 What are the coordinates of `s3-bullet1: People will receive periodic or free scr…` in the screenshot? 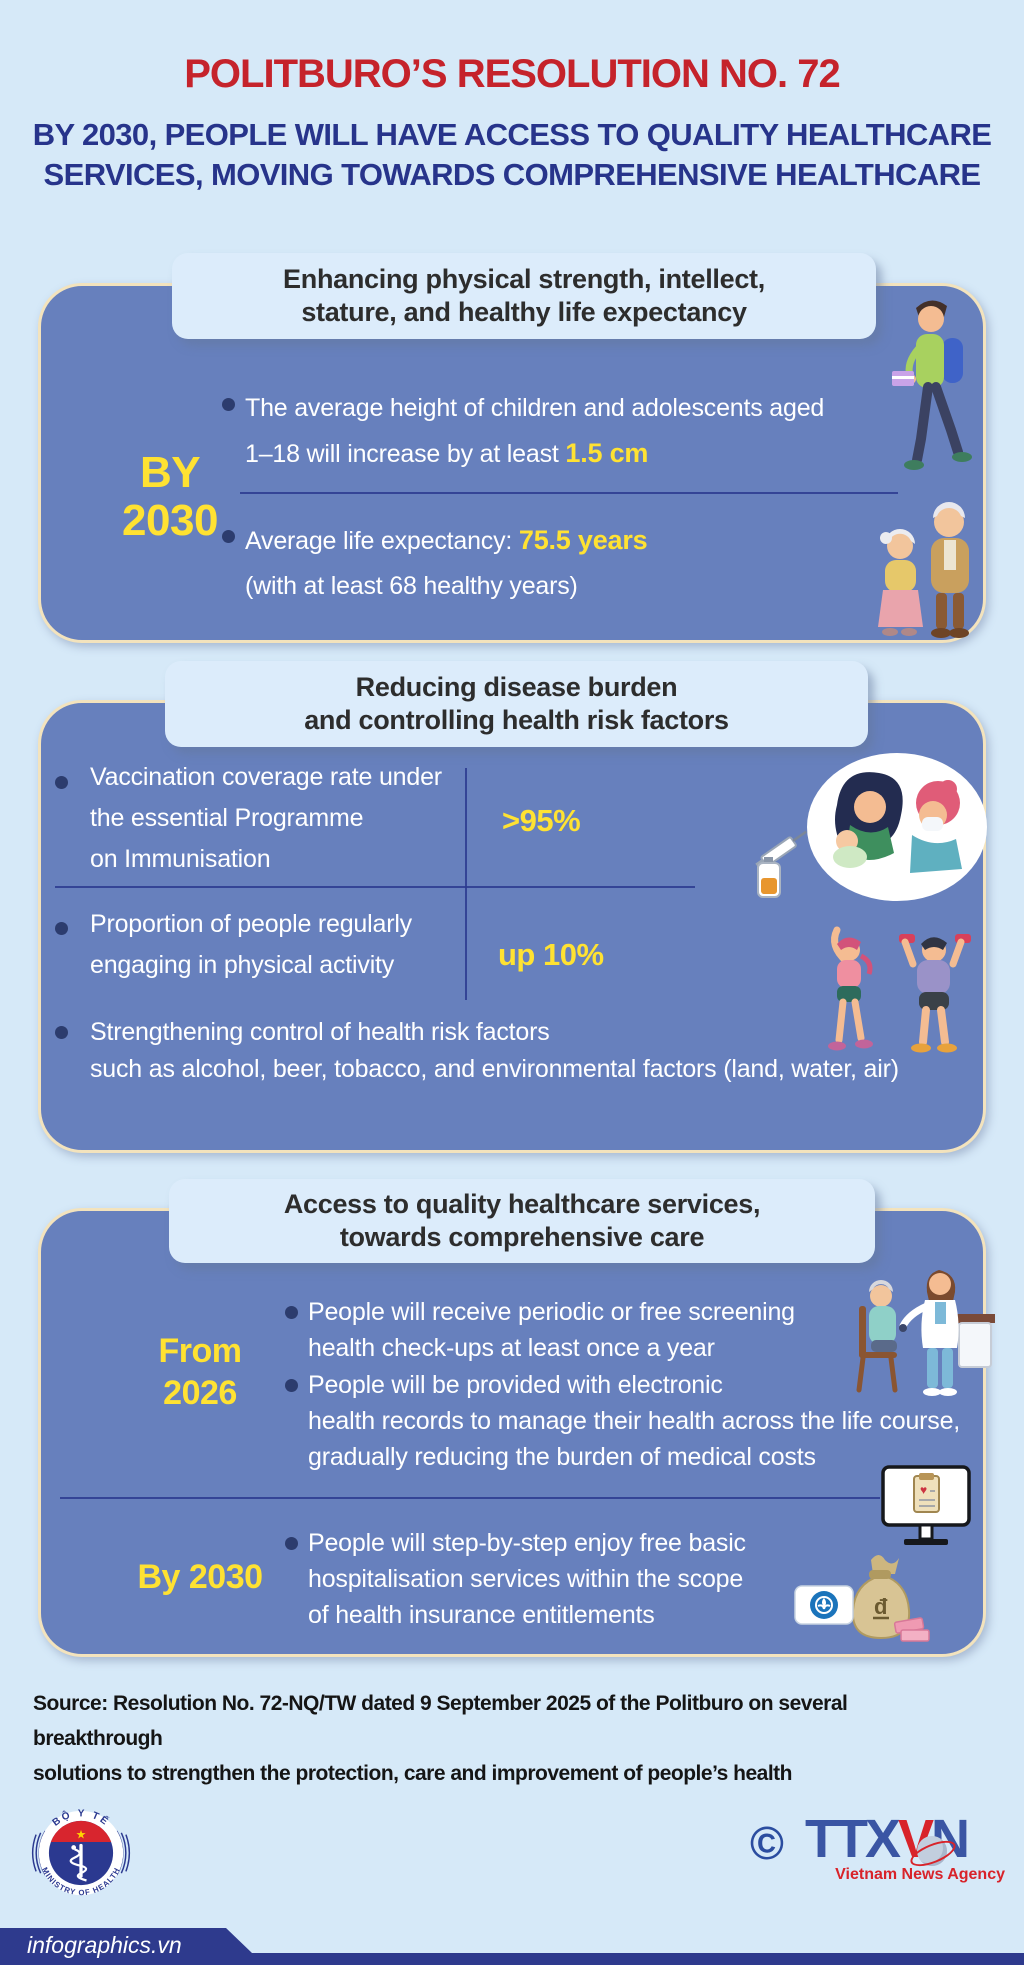 It's located at (551, 1330).